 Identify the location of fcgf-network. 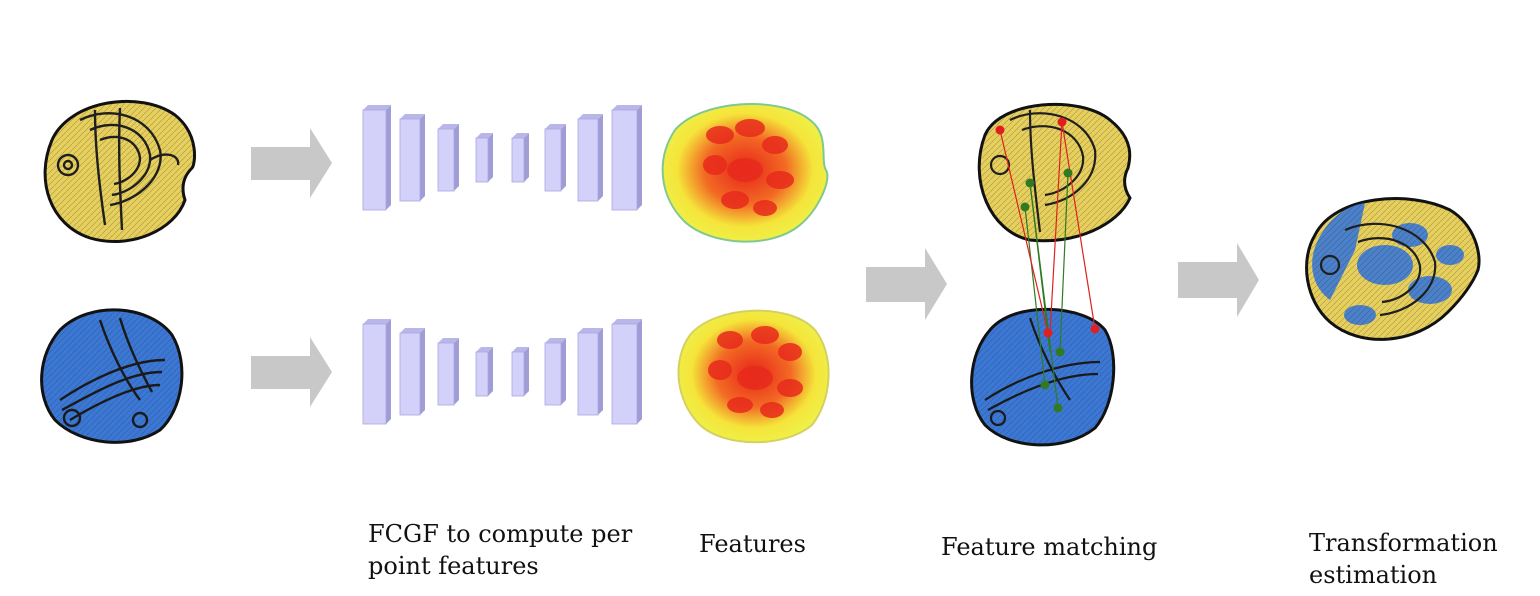
(502, 265).